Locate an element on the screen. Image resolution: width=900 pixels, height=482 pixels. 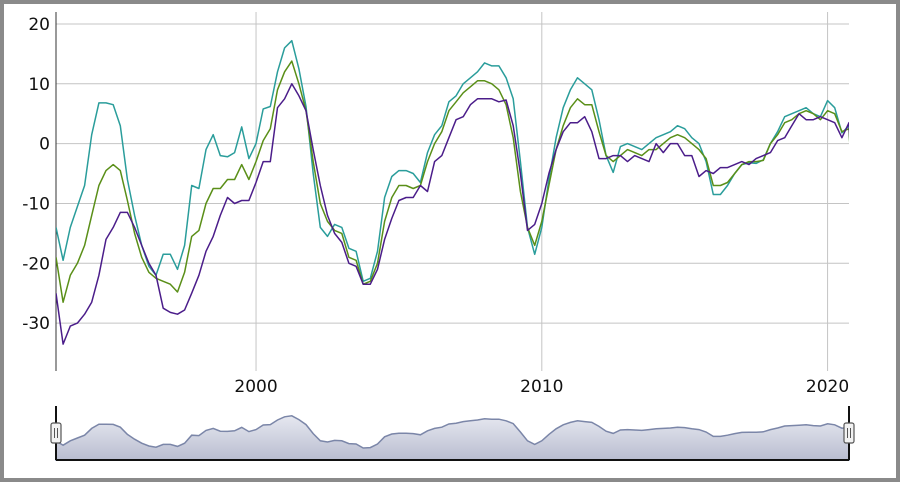
range-navigator is located at coordinates (452, 433).